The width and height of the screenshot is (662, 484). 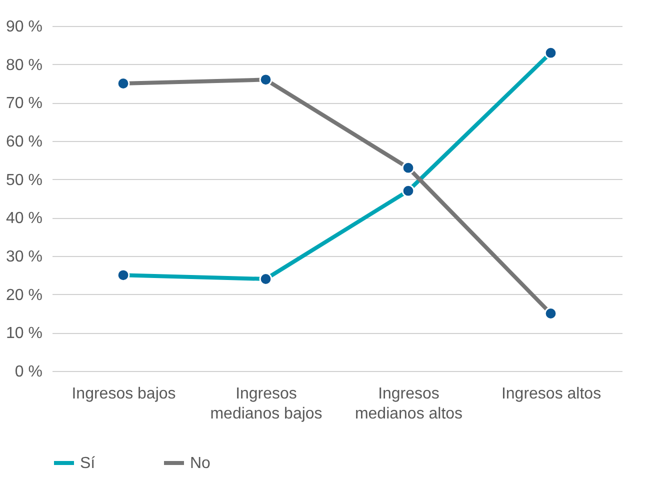 I want to click on y-tick-label: 70 %, so click(x=24, y=103).